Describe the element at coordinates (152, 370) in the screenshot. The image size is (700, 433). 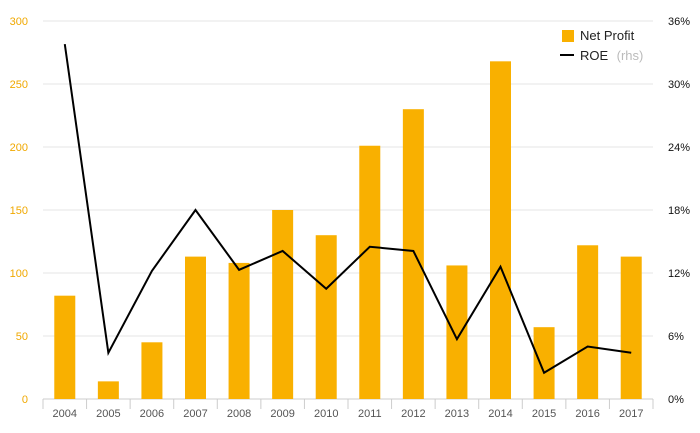
I see `bar-net-profit-2006` at that location.